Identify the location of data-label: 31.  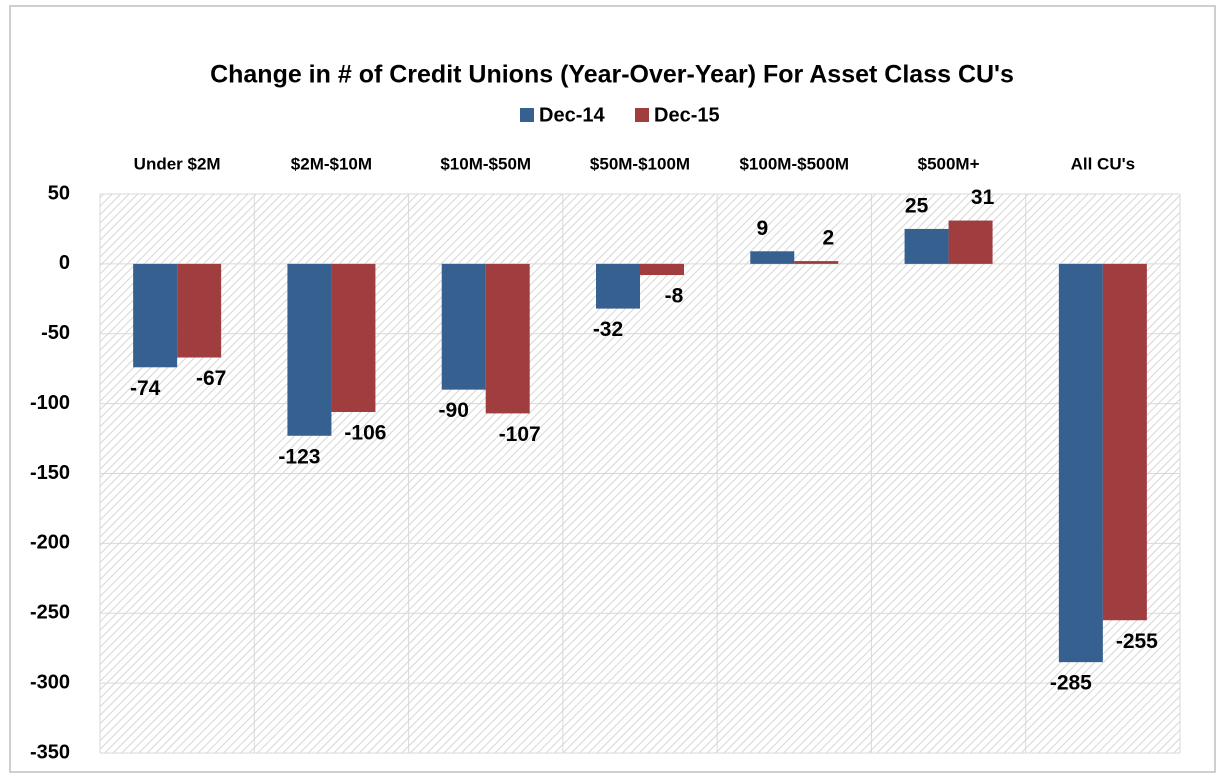
(983, 197).